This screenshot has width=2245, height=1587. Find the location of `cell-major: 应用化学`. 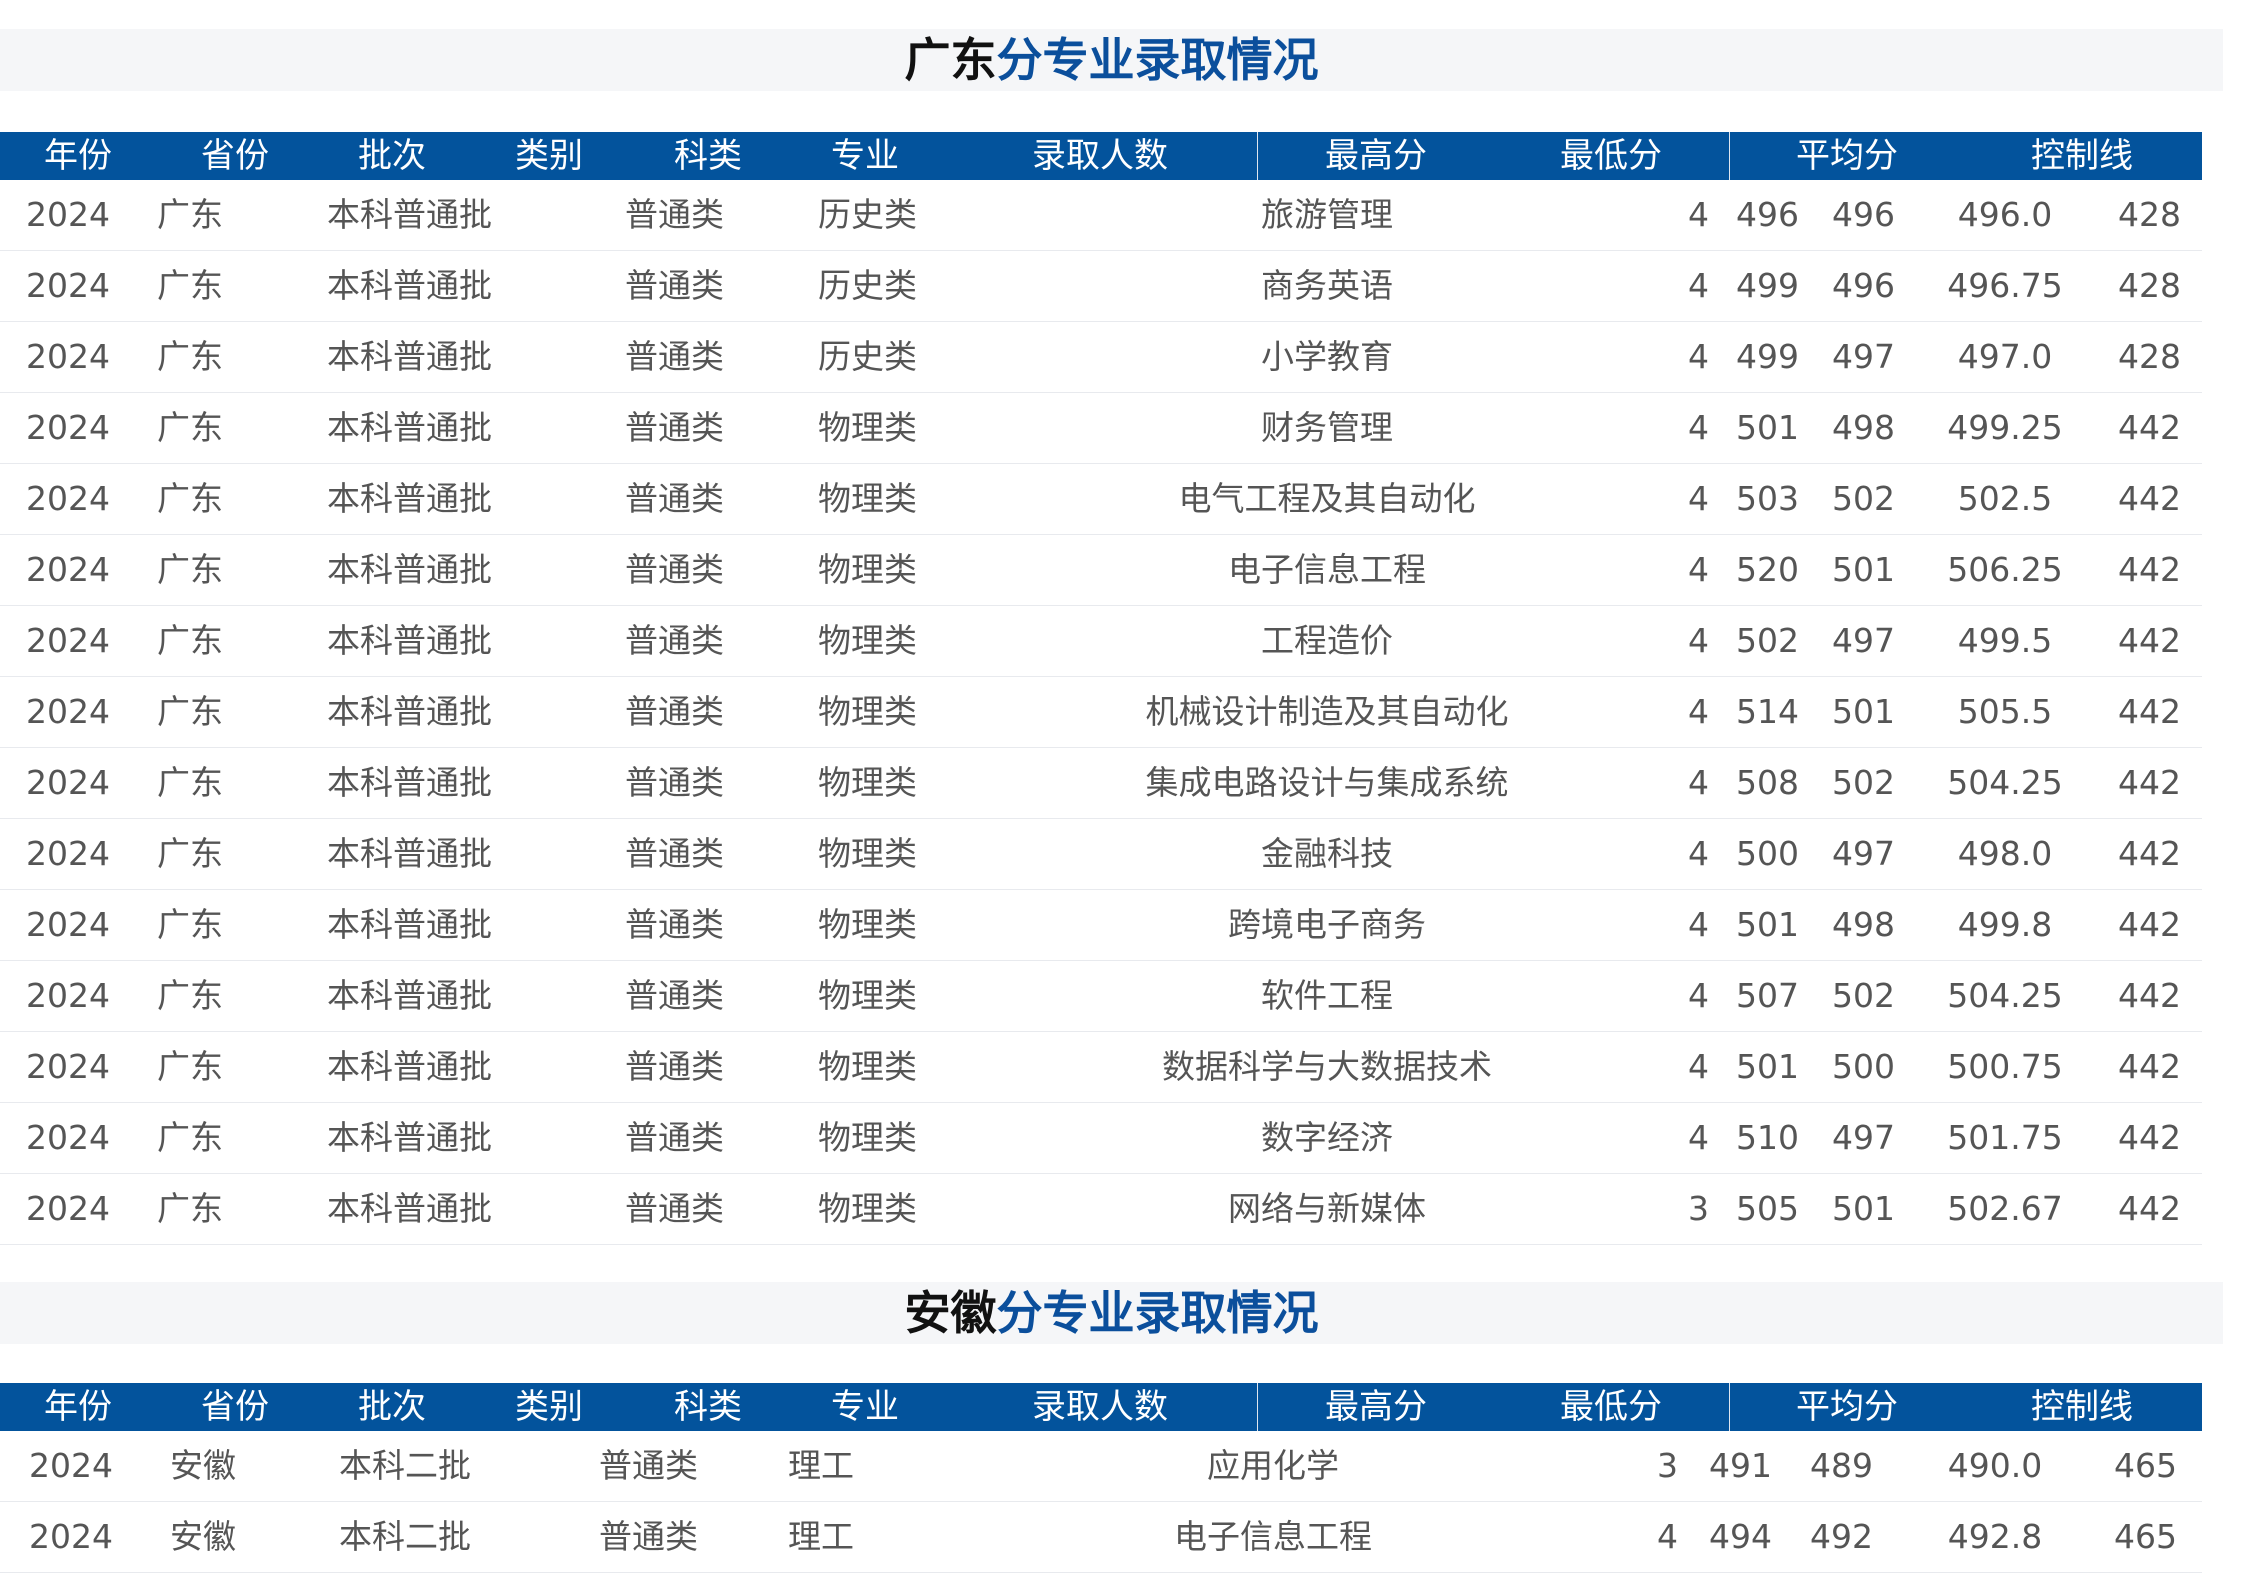

cell-major: 应用化学 is located at coordinates (1273, 1465).